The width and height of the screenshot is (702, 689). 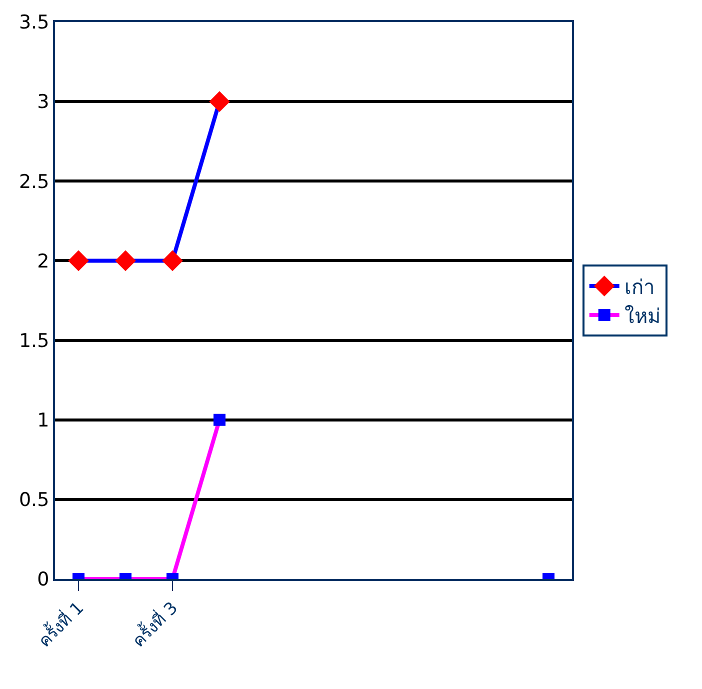 I want to click on legend-label: ใหม่, so click(x=642, y=316).